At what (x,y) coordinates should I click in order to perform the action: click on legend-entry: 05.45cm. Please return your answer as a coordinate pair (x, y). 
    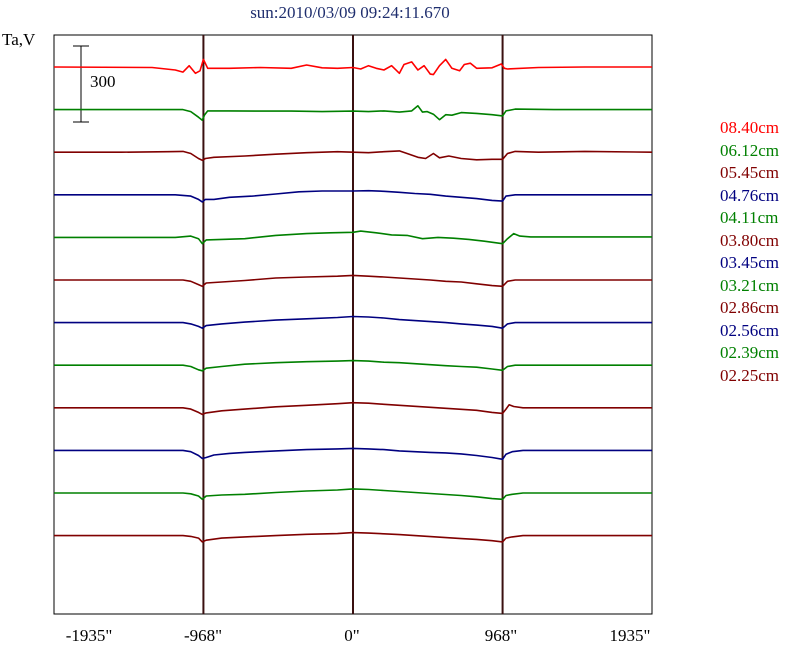
    Looking at the image, I should click on (750, 172).